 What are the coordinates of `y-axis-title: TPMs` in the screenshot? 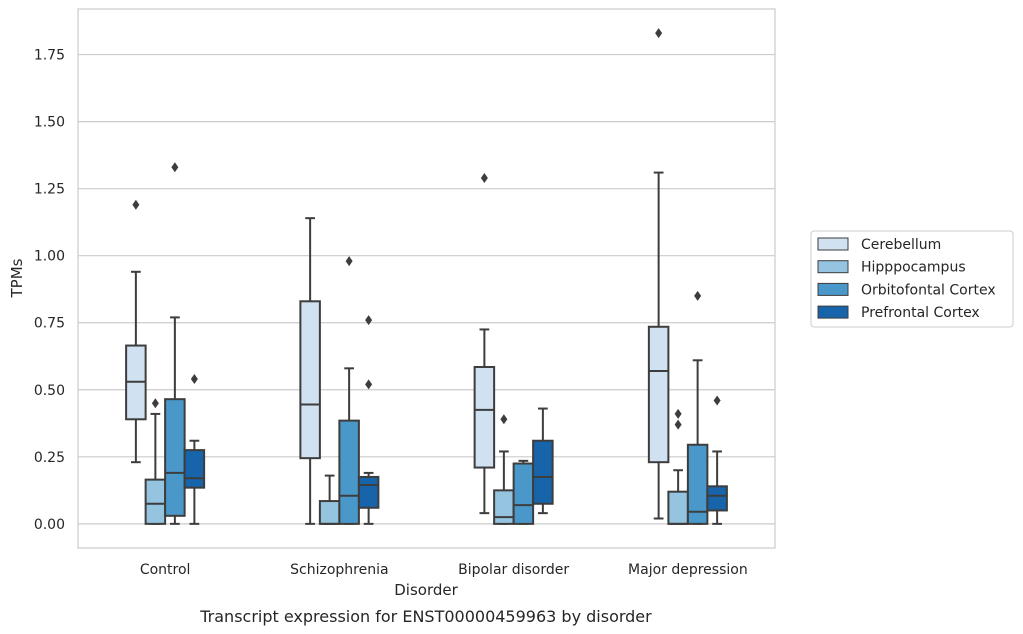 It's located at (17, 278).